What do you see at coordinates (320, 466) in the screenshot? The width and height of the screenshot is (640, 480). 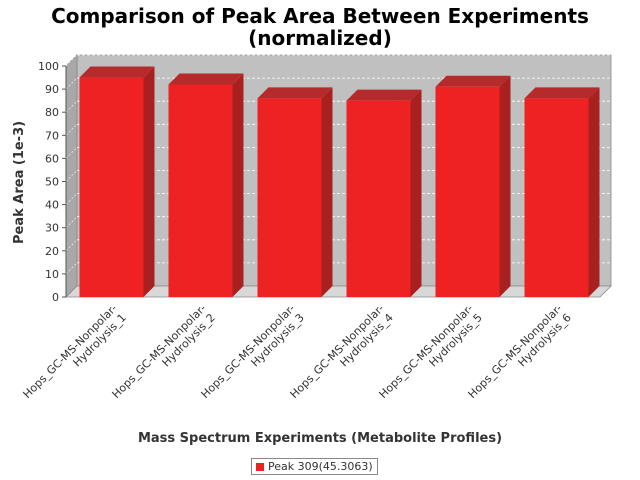 I see `legend-label: Peak 309(45.3063)` at bounding box center [320, 466].